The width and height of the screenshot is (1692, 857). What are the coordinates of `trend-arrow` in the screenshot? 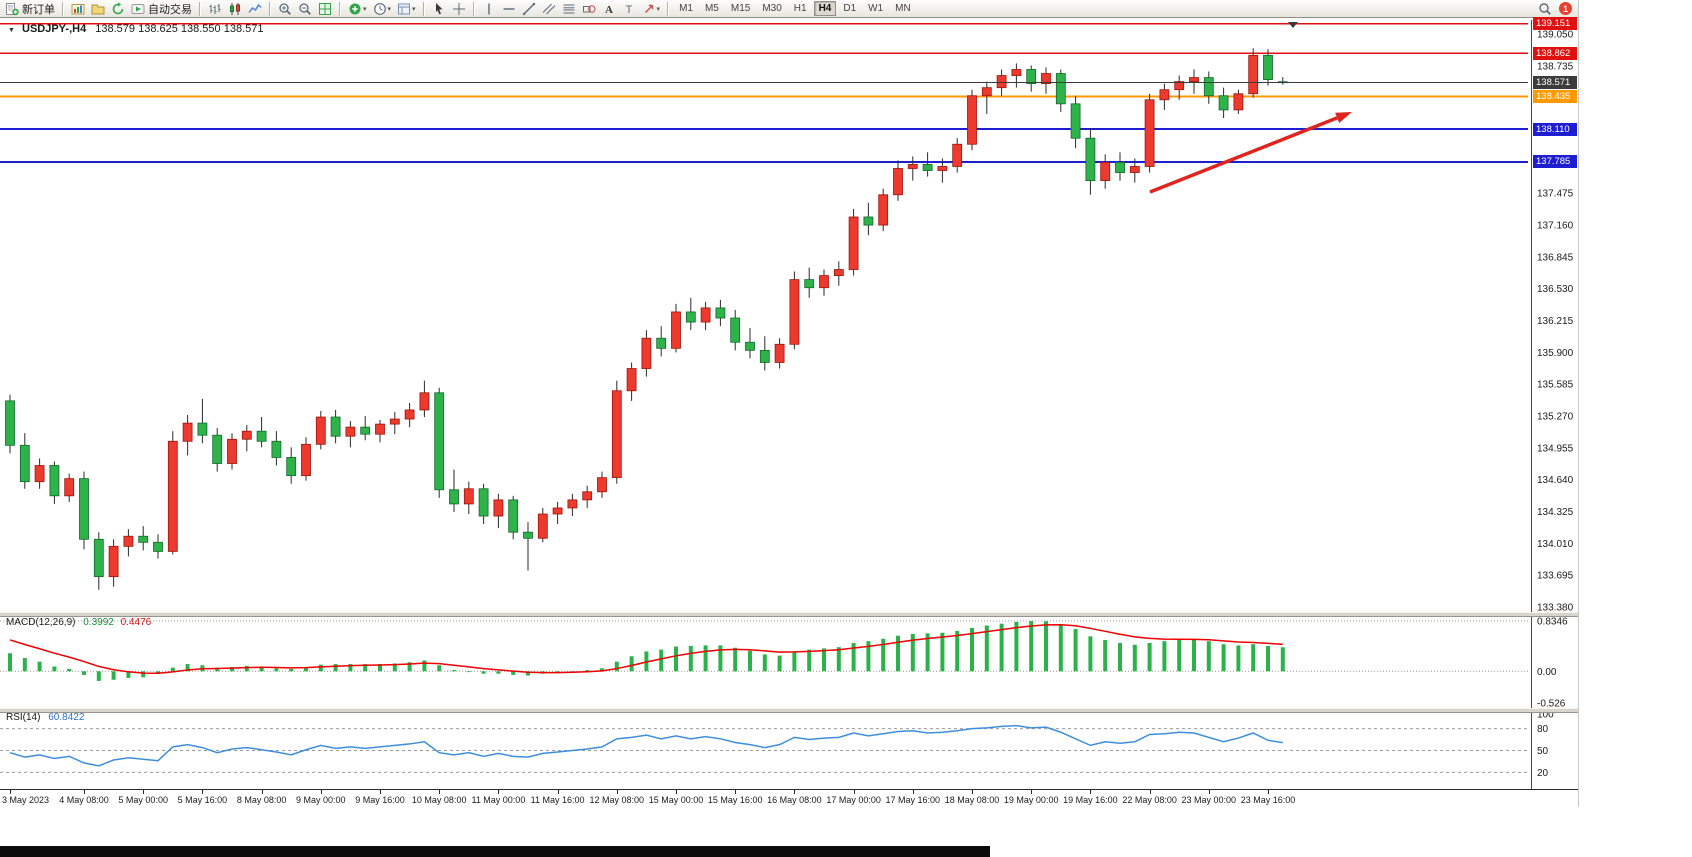 It's located at (1250, 153).